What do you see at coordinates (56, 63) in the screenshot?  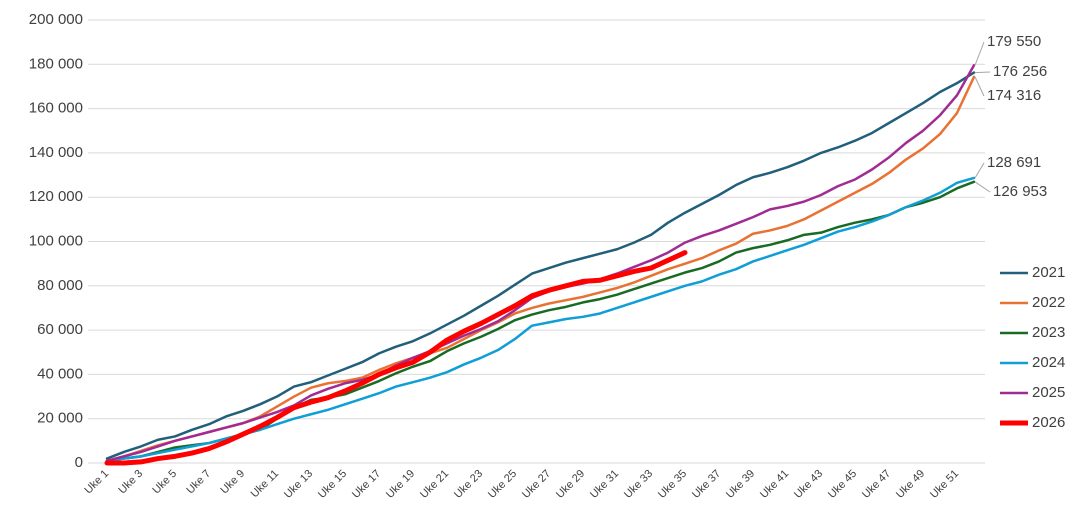 I see `y-tick-label: 180 000` at bounding box center [56, 63].